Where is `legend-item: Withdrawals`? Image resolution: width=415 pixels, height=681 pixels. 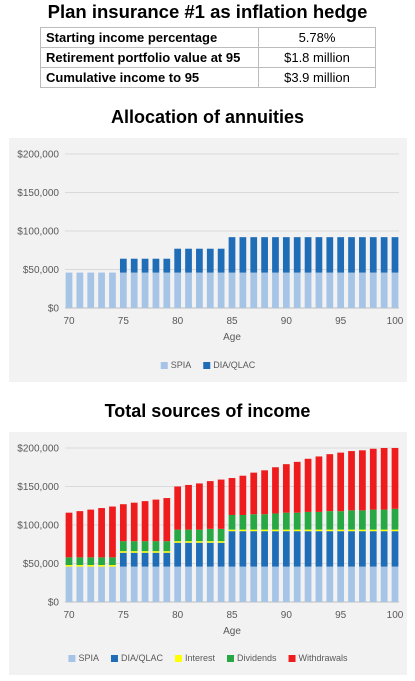
legend-item: Withdrawals is located at coordinates (318, 658).